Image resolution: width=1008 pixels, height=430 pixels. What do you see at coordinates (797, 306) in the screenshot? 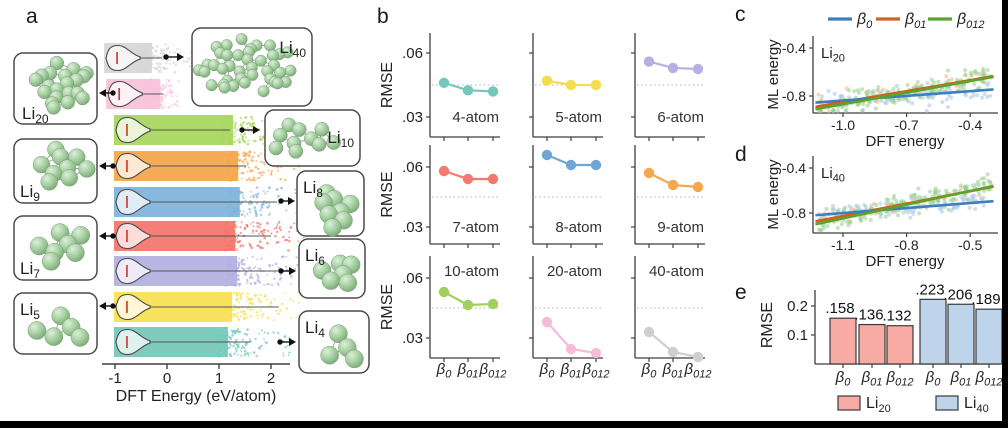
I see `svg-text: 0.2` at bounding box center [797, 306].